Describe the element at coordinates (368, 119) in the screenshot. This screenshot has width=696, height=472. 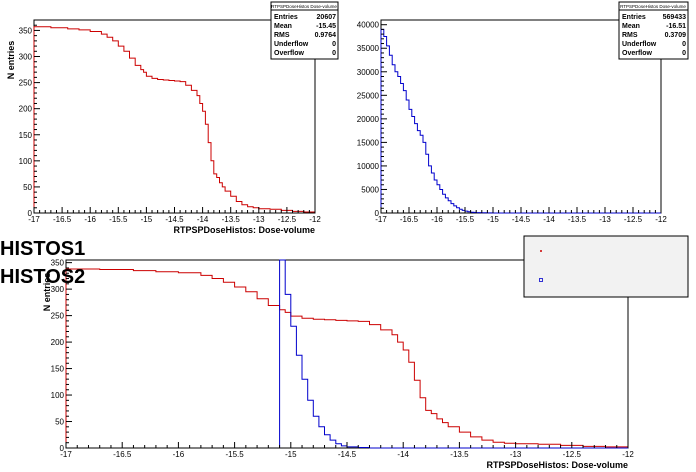
I see `y-tick-label: 20000` at that location.